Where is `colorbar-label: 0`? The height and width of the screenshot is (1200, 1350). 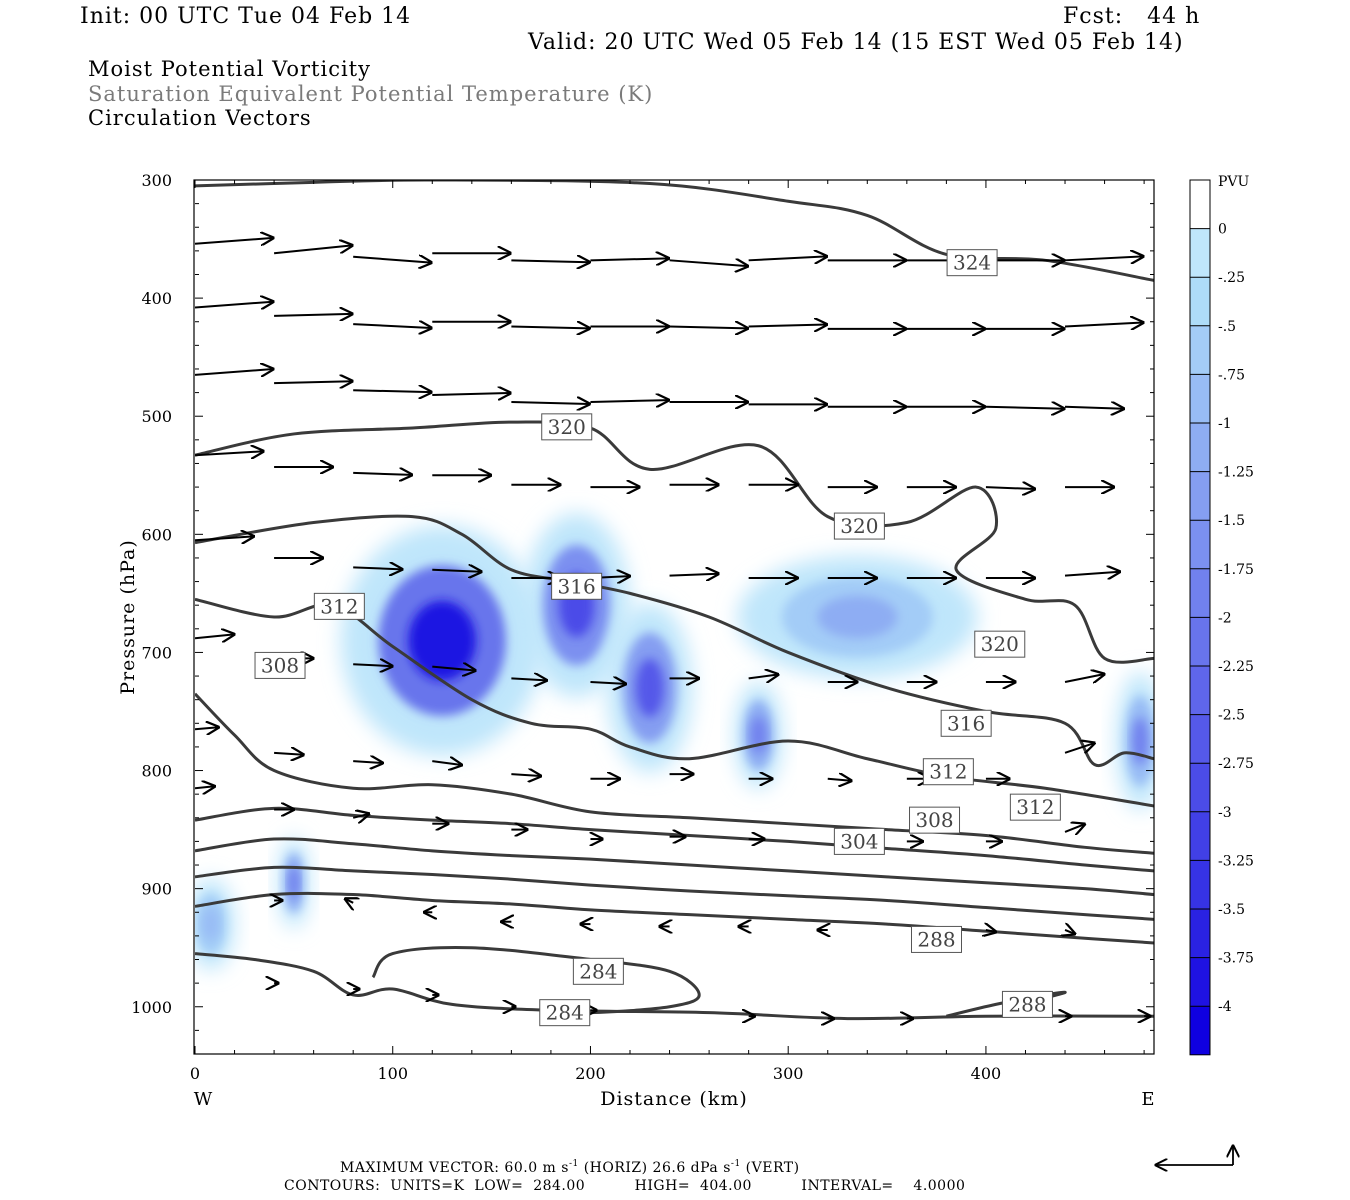 colorbar-label: 0 is located at coordinates (1222, 230).